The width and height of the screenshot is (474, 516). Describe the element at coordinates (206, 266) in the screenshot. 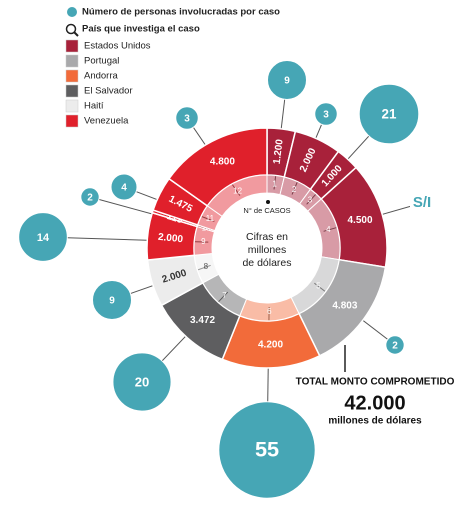

I see `case-number: 8` at that location.